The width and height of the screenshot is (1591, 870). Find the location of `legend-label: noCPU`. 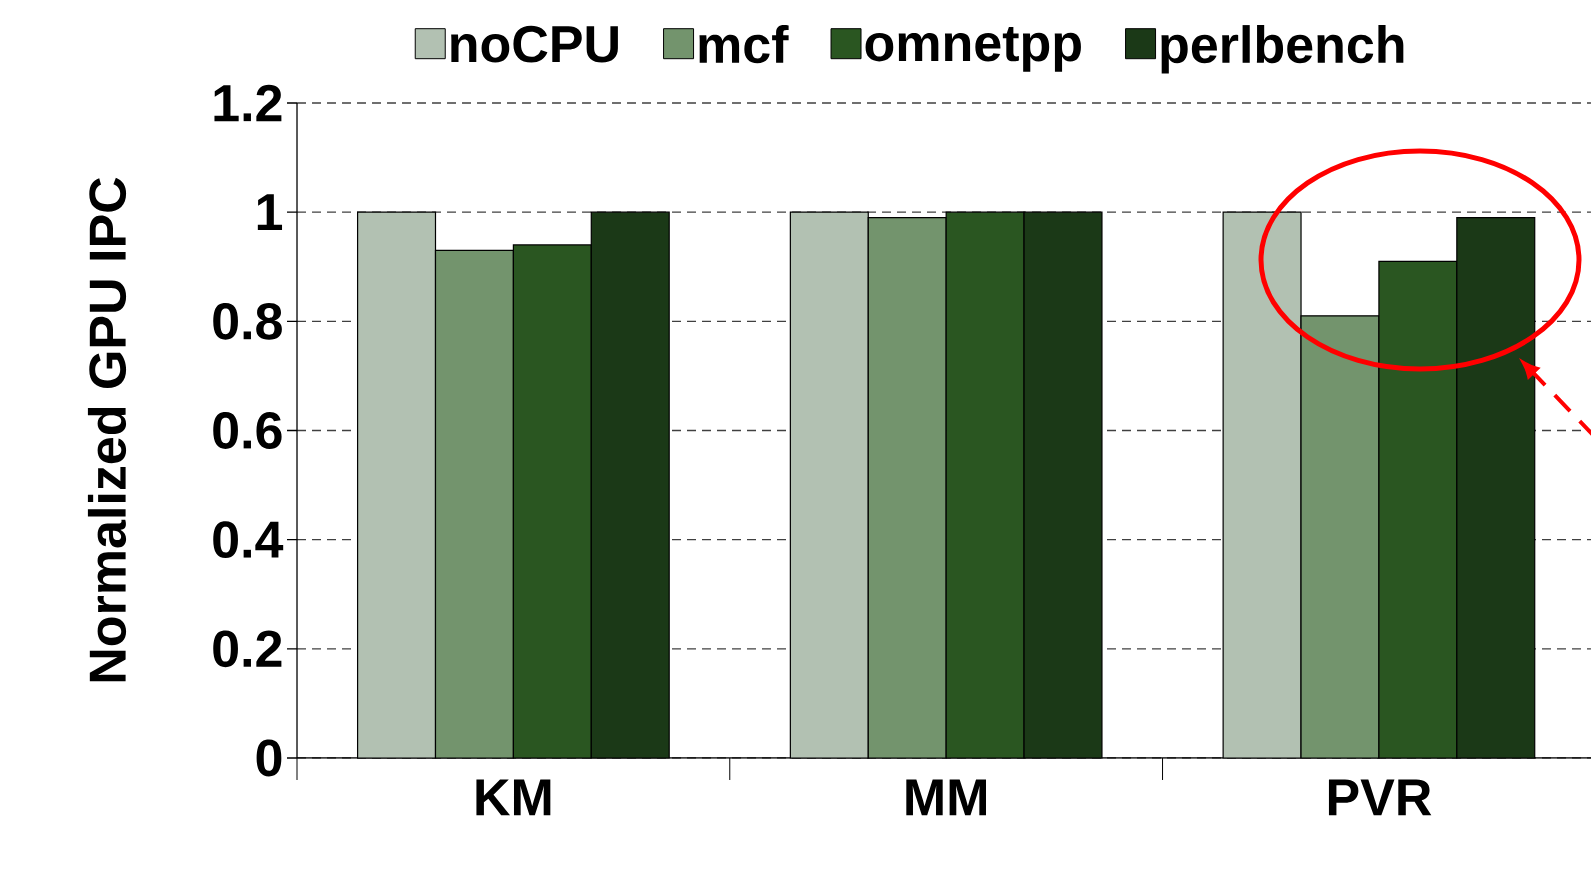

legend-label: noCPU is located at coordinates (534, 44).